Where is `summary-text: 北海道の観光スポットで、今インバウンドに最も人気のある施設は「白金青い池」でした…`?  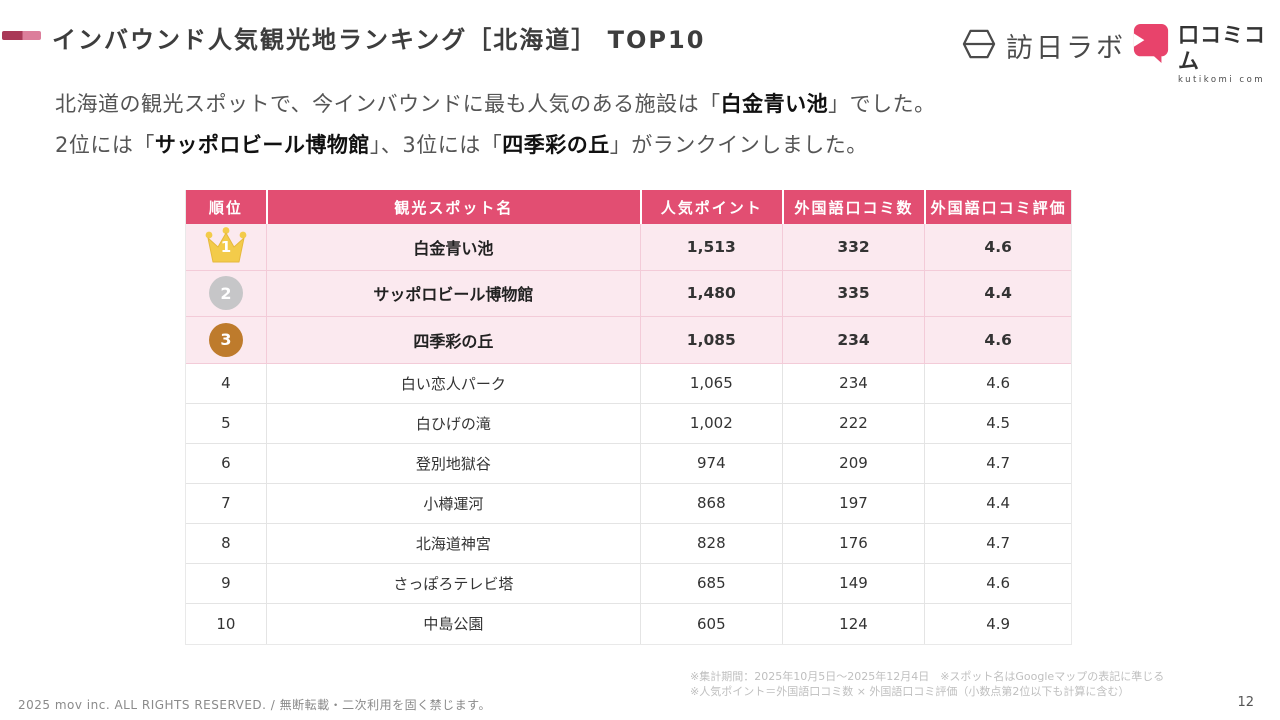 summary-text: 北海道の観光スポットで、今インバウンドに最も人気のある施設は「白金青い池」でした… is located at coordinates (495, 125).